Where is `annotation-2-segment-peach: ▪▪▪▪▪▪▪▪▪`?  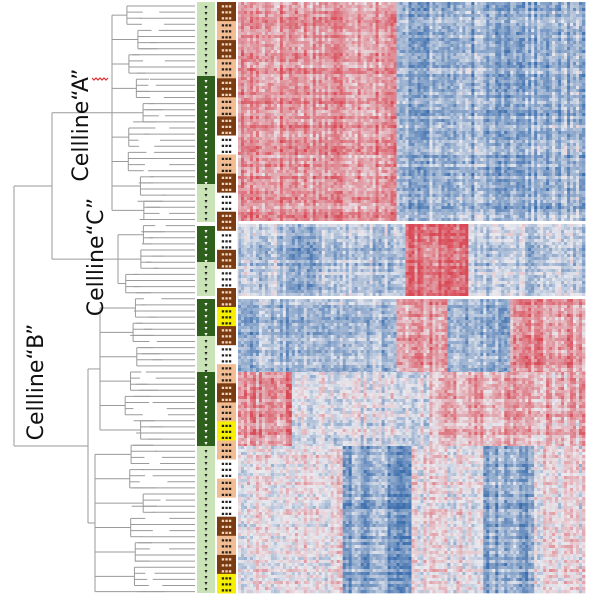
annotation-2-segment-peach: ▪▪▪▪▪▪▪▪▪ is located at coordinates (226, 31).